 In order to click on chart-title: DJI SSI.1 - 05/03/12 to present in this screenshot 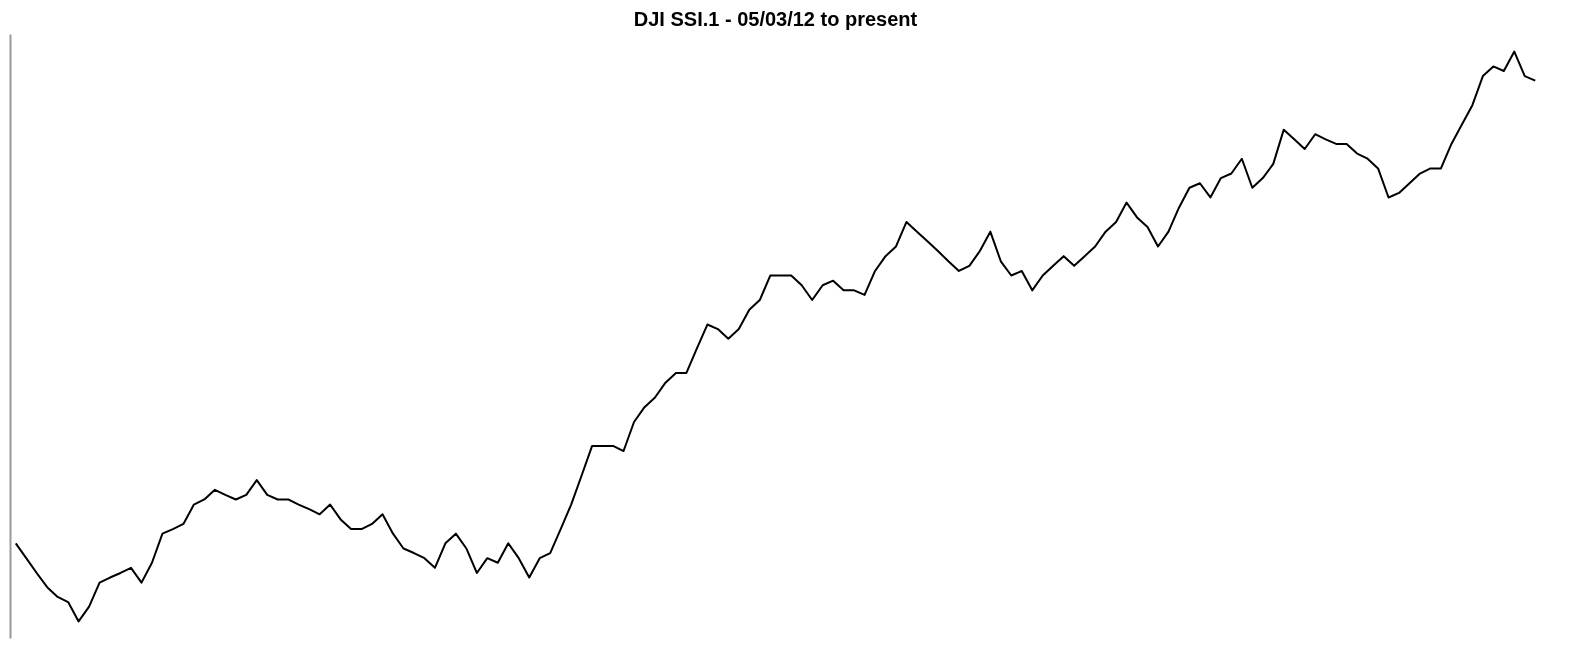, I will do `click(775, 18)`.